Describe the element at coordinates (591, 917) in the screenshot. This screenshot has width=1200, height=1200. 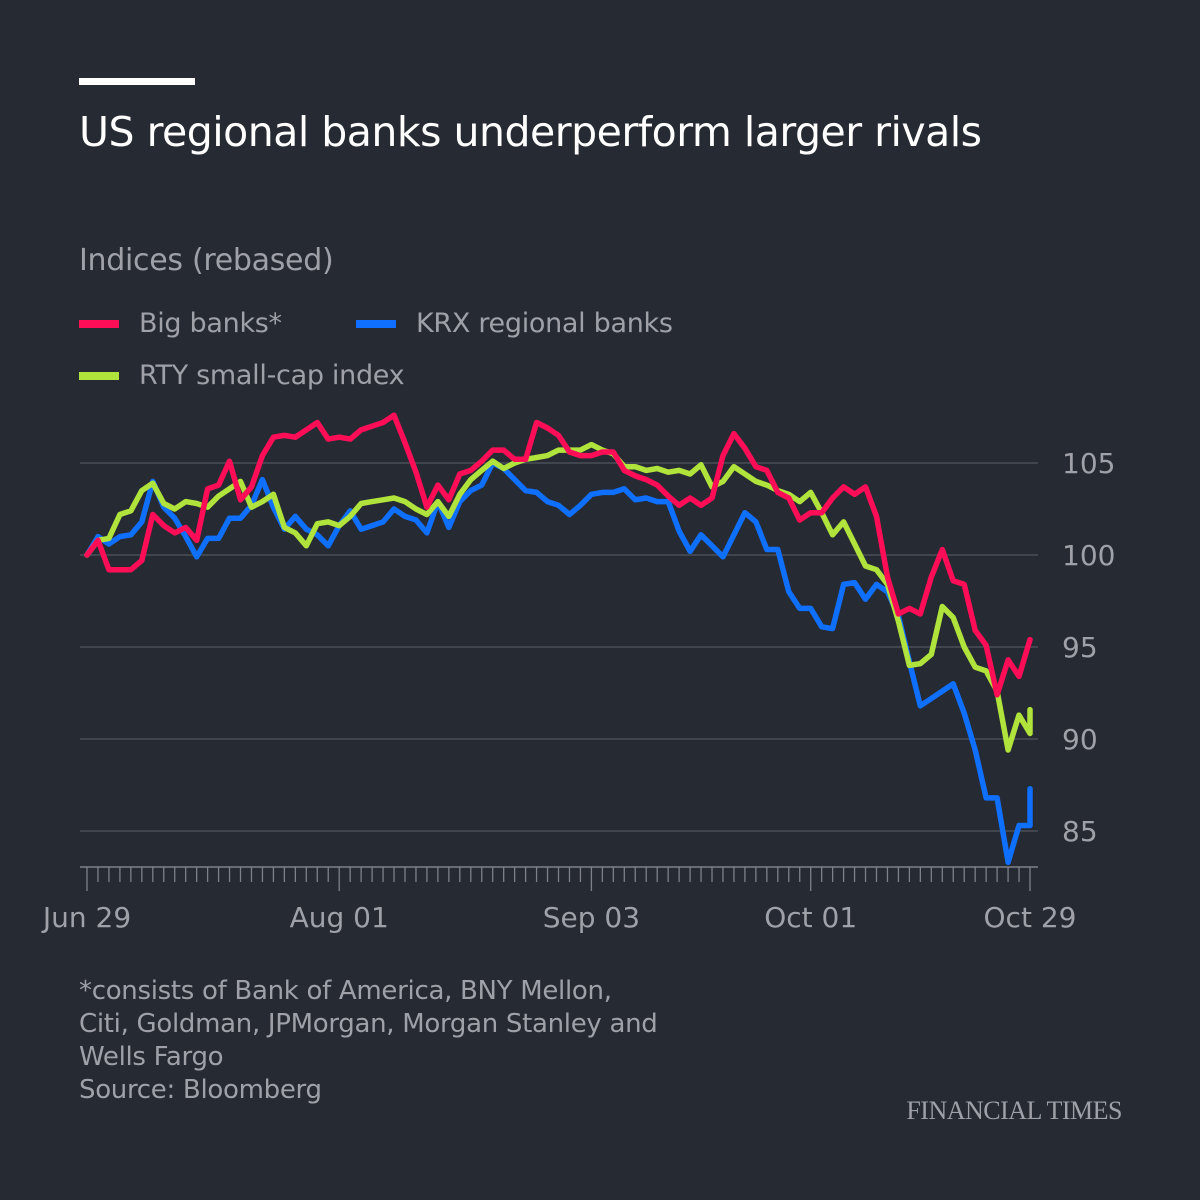
I see `x-tick-label: Sep 03` at that location.